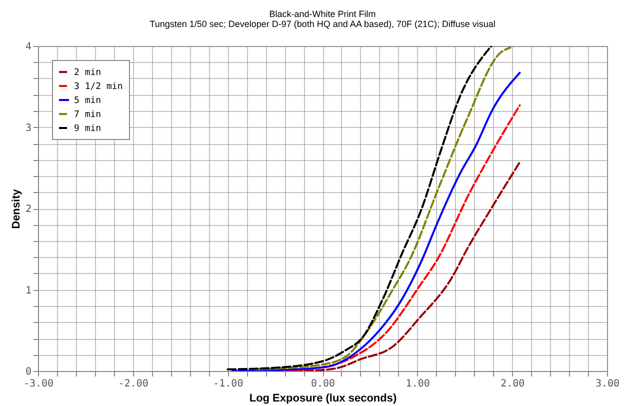 The height and width of the screenshot is (406, 632). I want to click on legend-label: 5 min, so click(88, 101).